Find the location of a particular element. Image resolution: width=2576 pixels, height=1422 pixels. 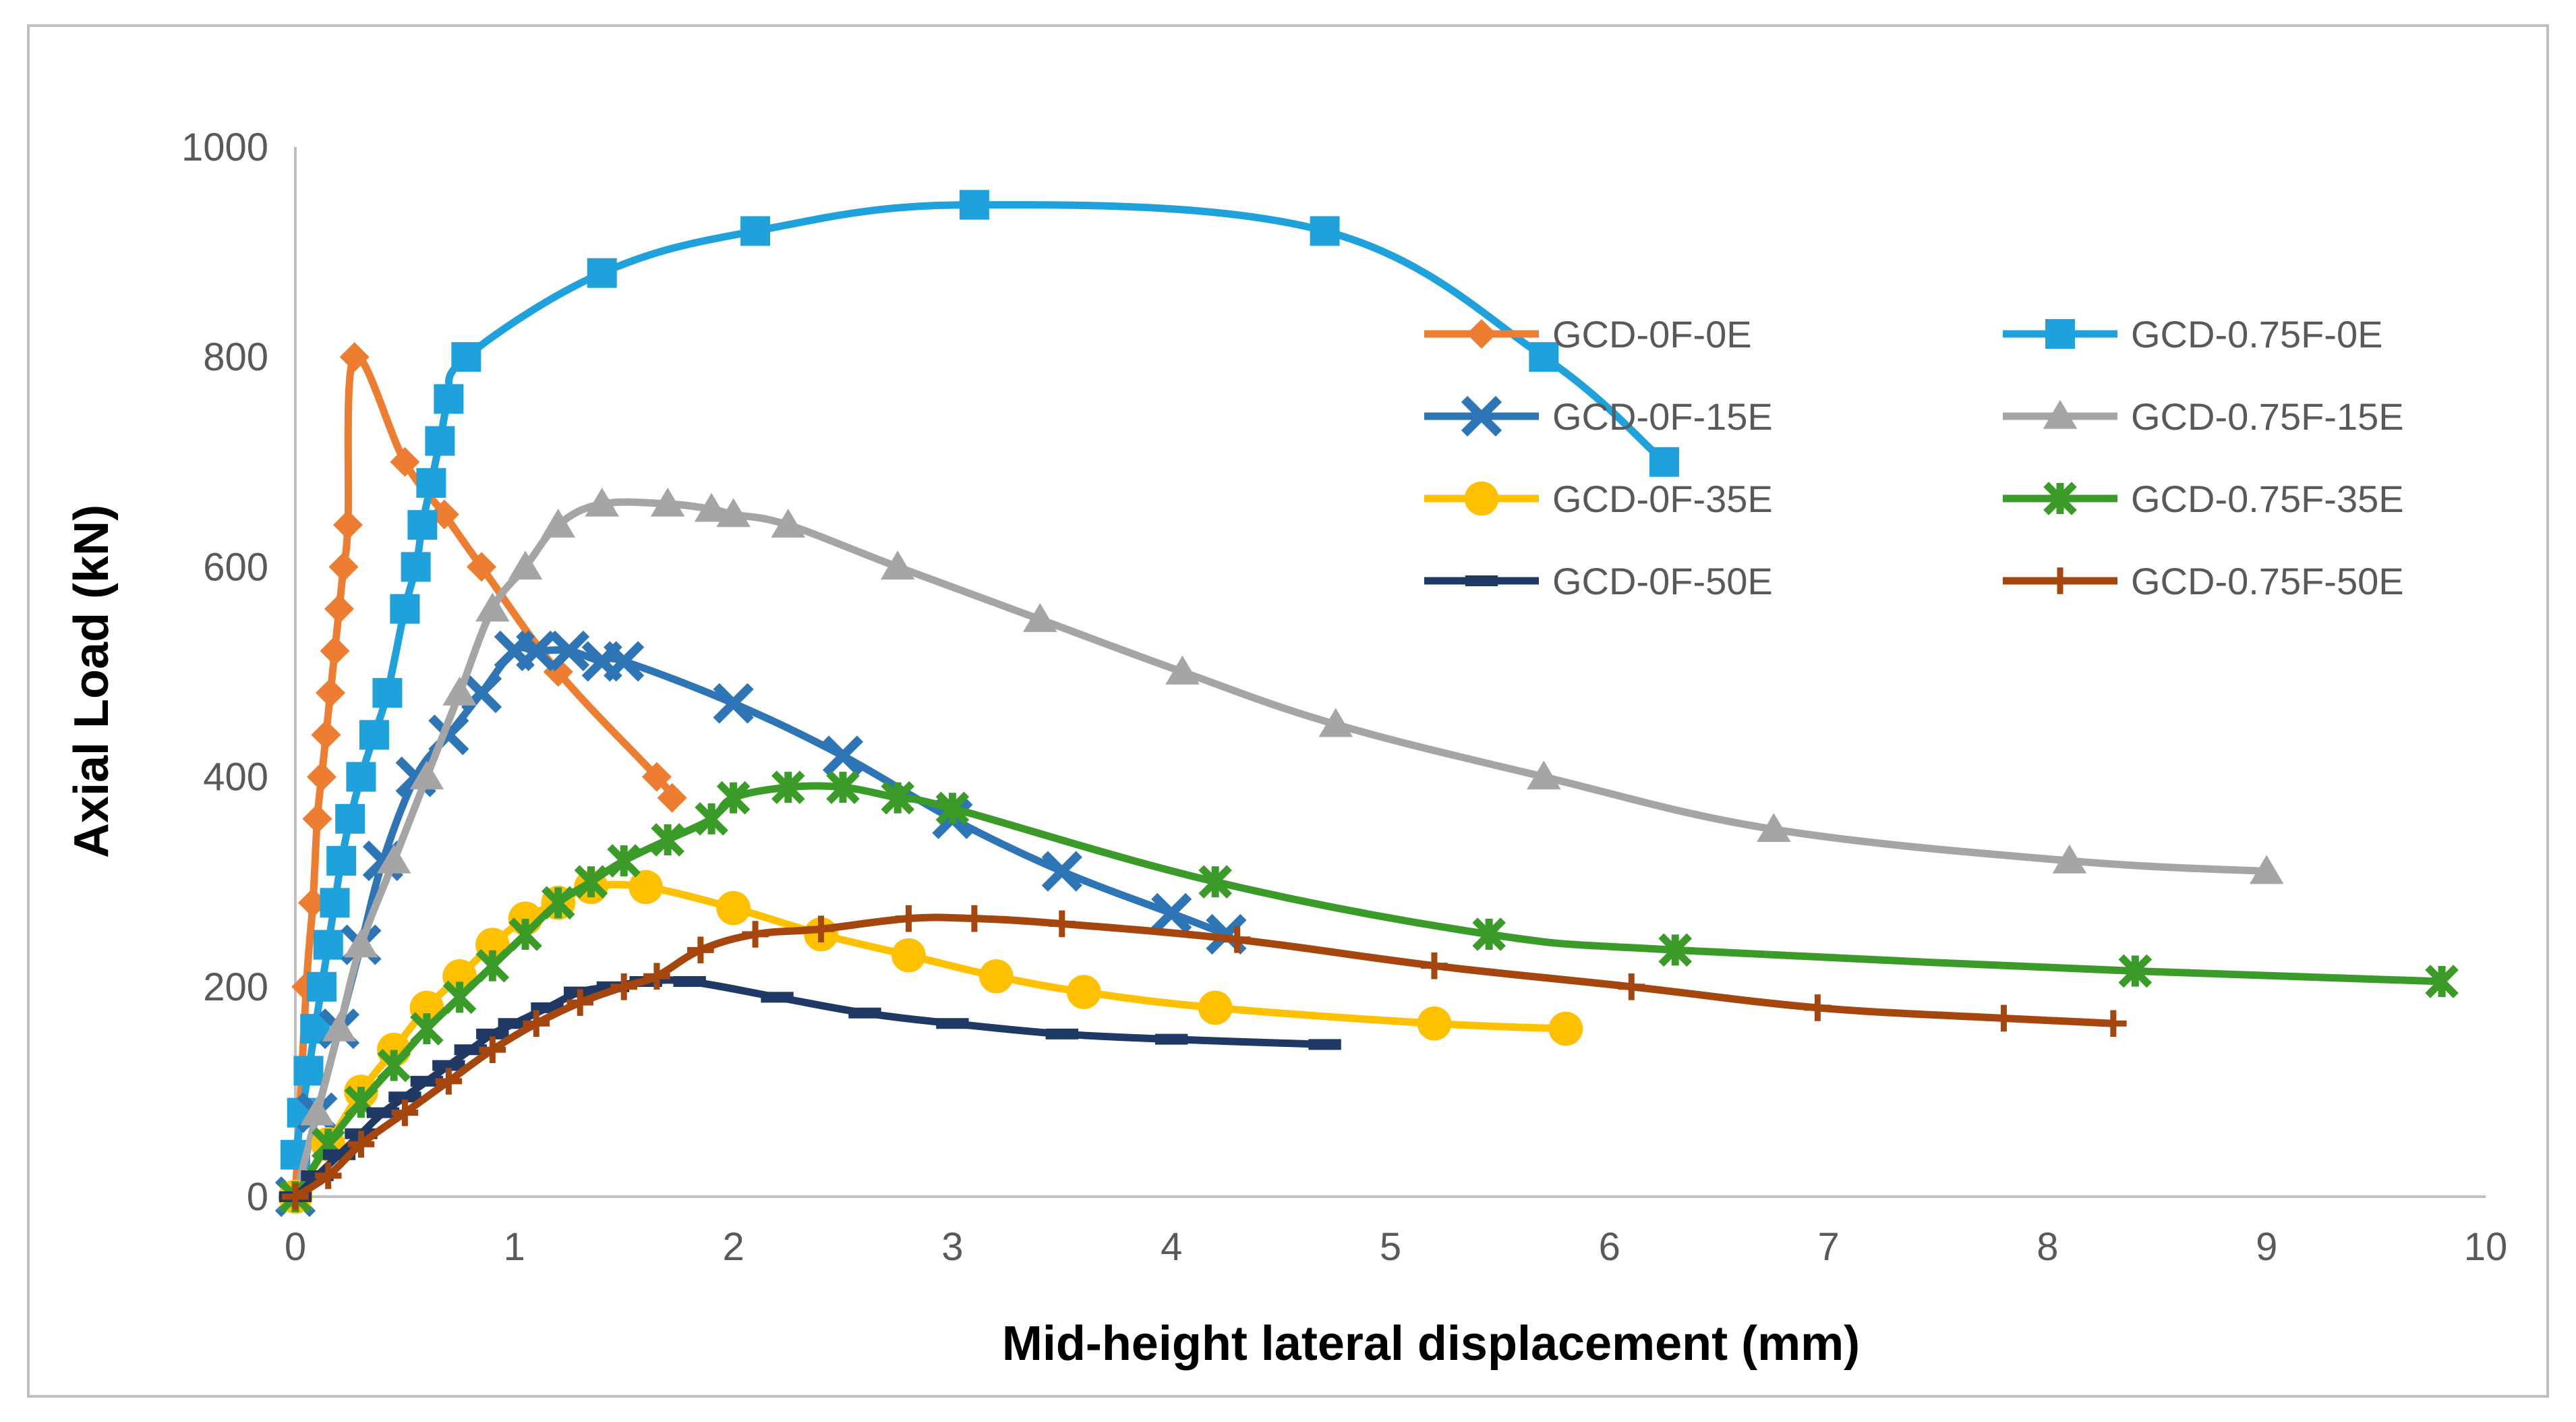

x-tick-label: 6 is located at coordinates (1609, 1247).